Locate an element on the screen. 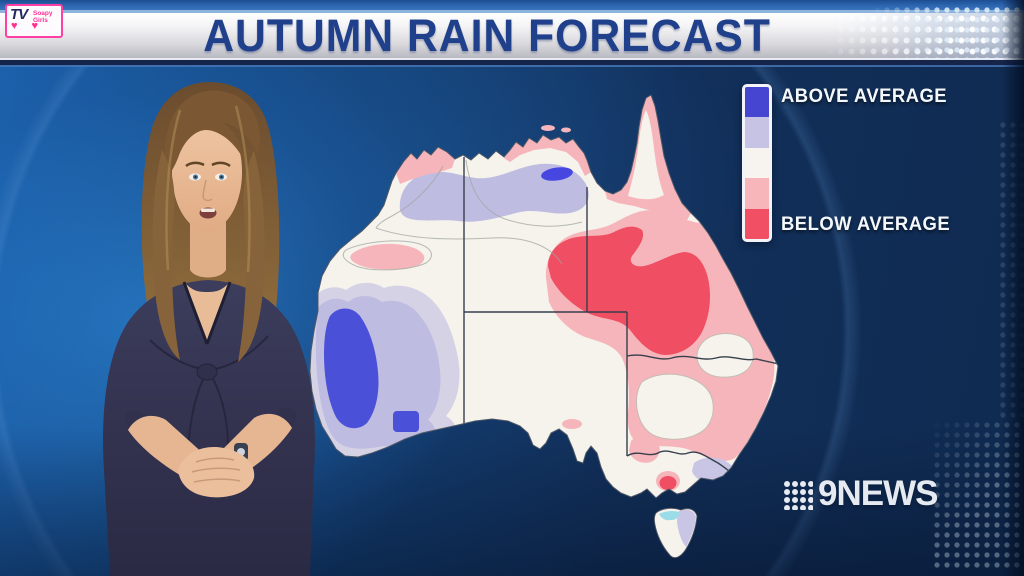 This screenshot has height=576, width=1024. presenter-hair-highlights is located at coordinates (208, 189).